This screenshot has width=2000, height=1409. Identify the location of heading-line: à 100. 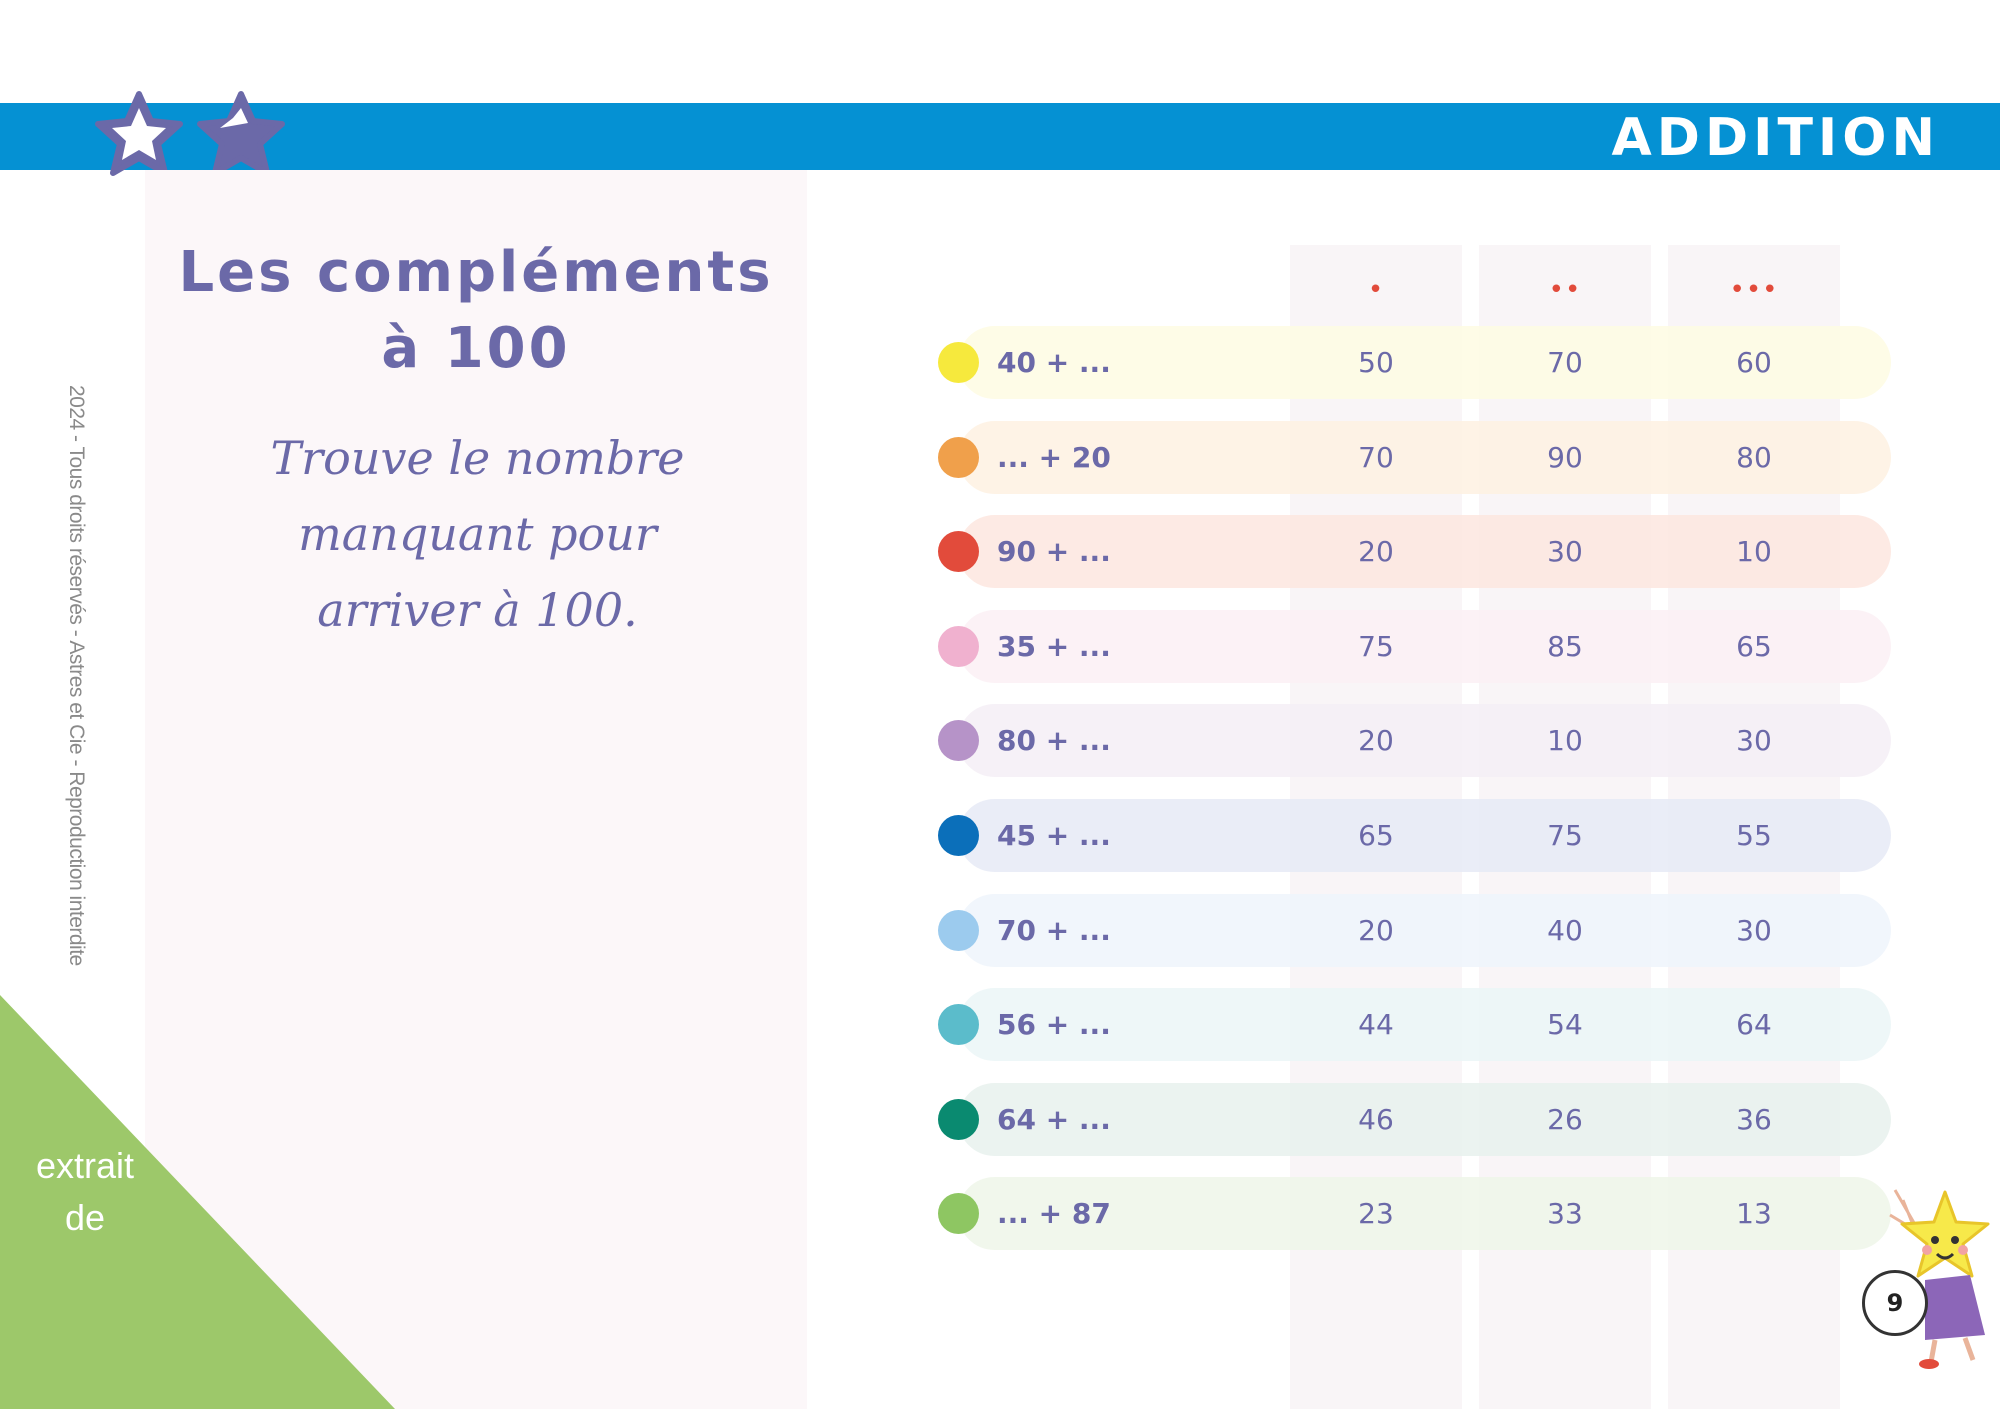
(476, 348).